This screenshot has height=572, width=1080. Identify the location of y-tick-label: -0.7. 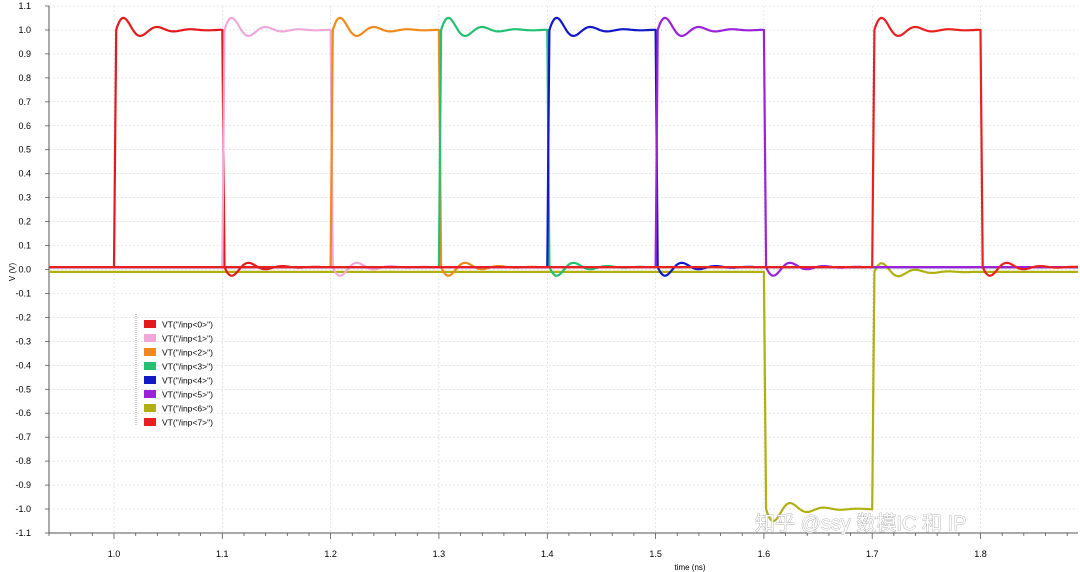
(23, 437).